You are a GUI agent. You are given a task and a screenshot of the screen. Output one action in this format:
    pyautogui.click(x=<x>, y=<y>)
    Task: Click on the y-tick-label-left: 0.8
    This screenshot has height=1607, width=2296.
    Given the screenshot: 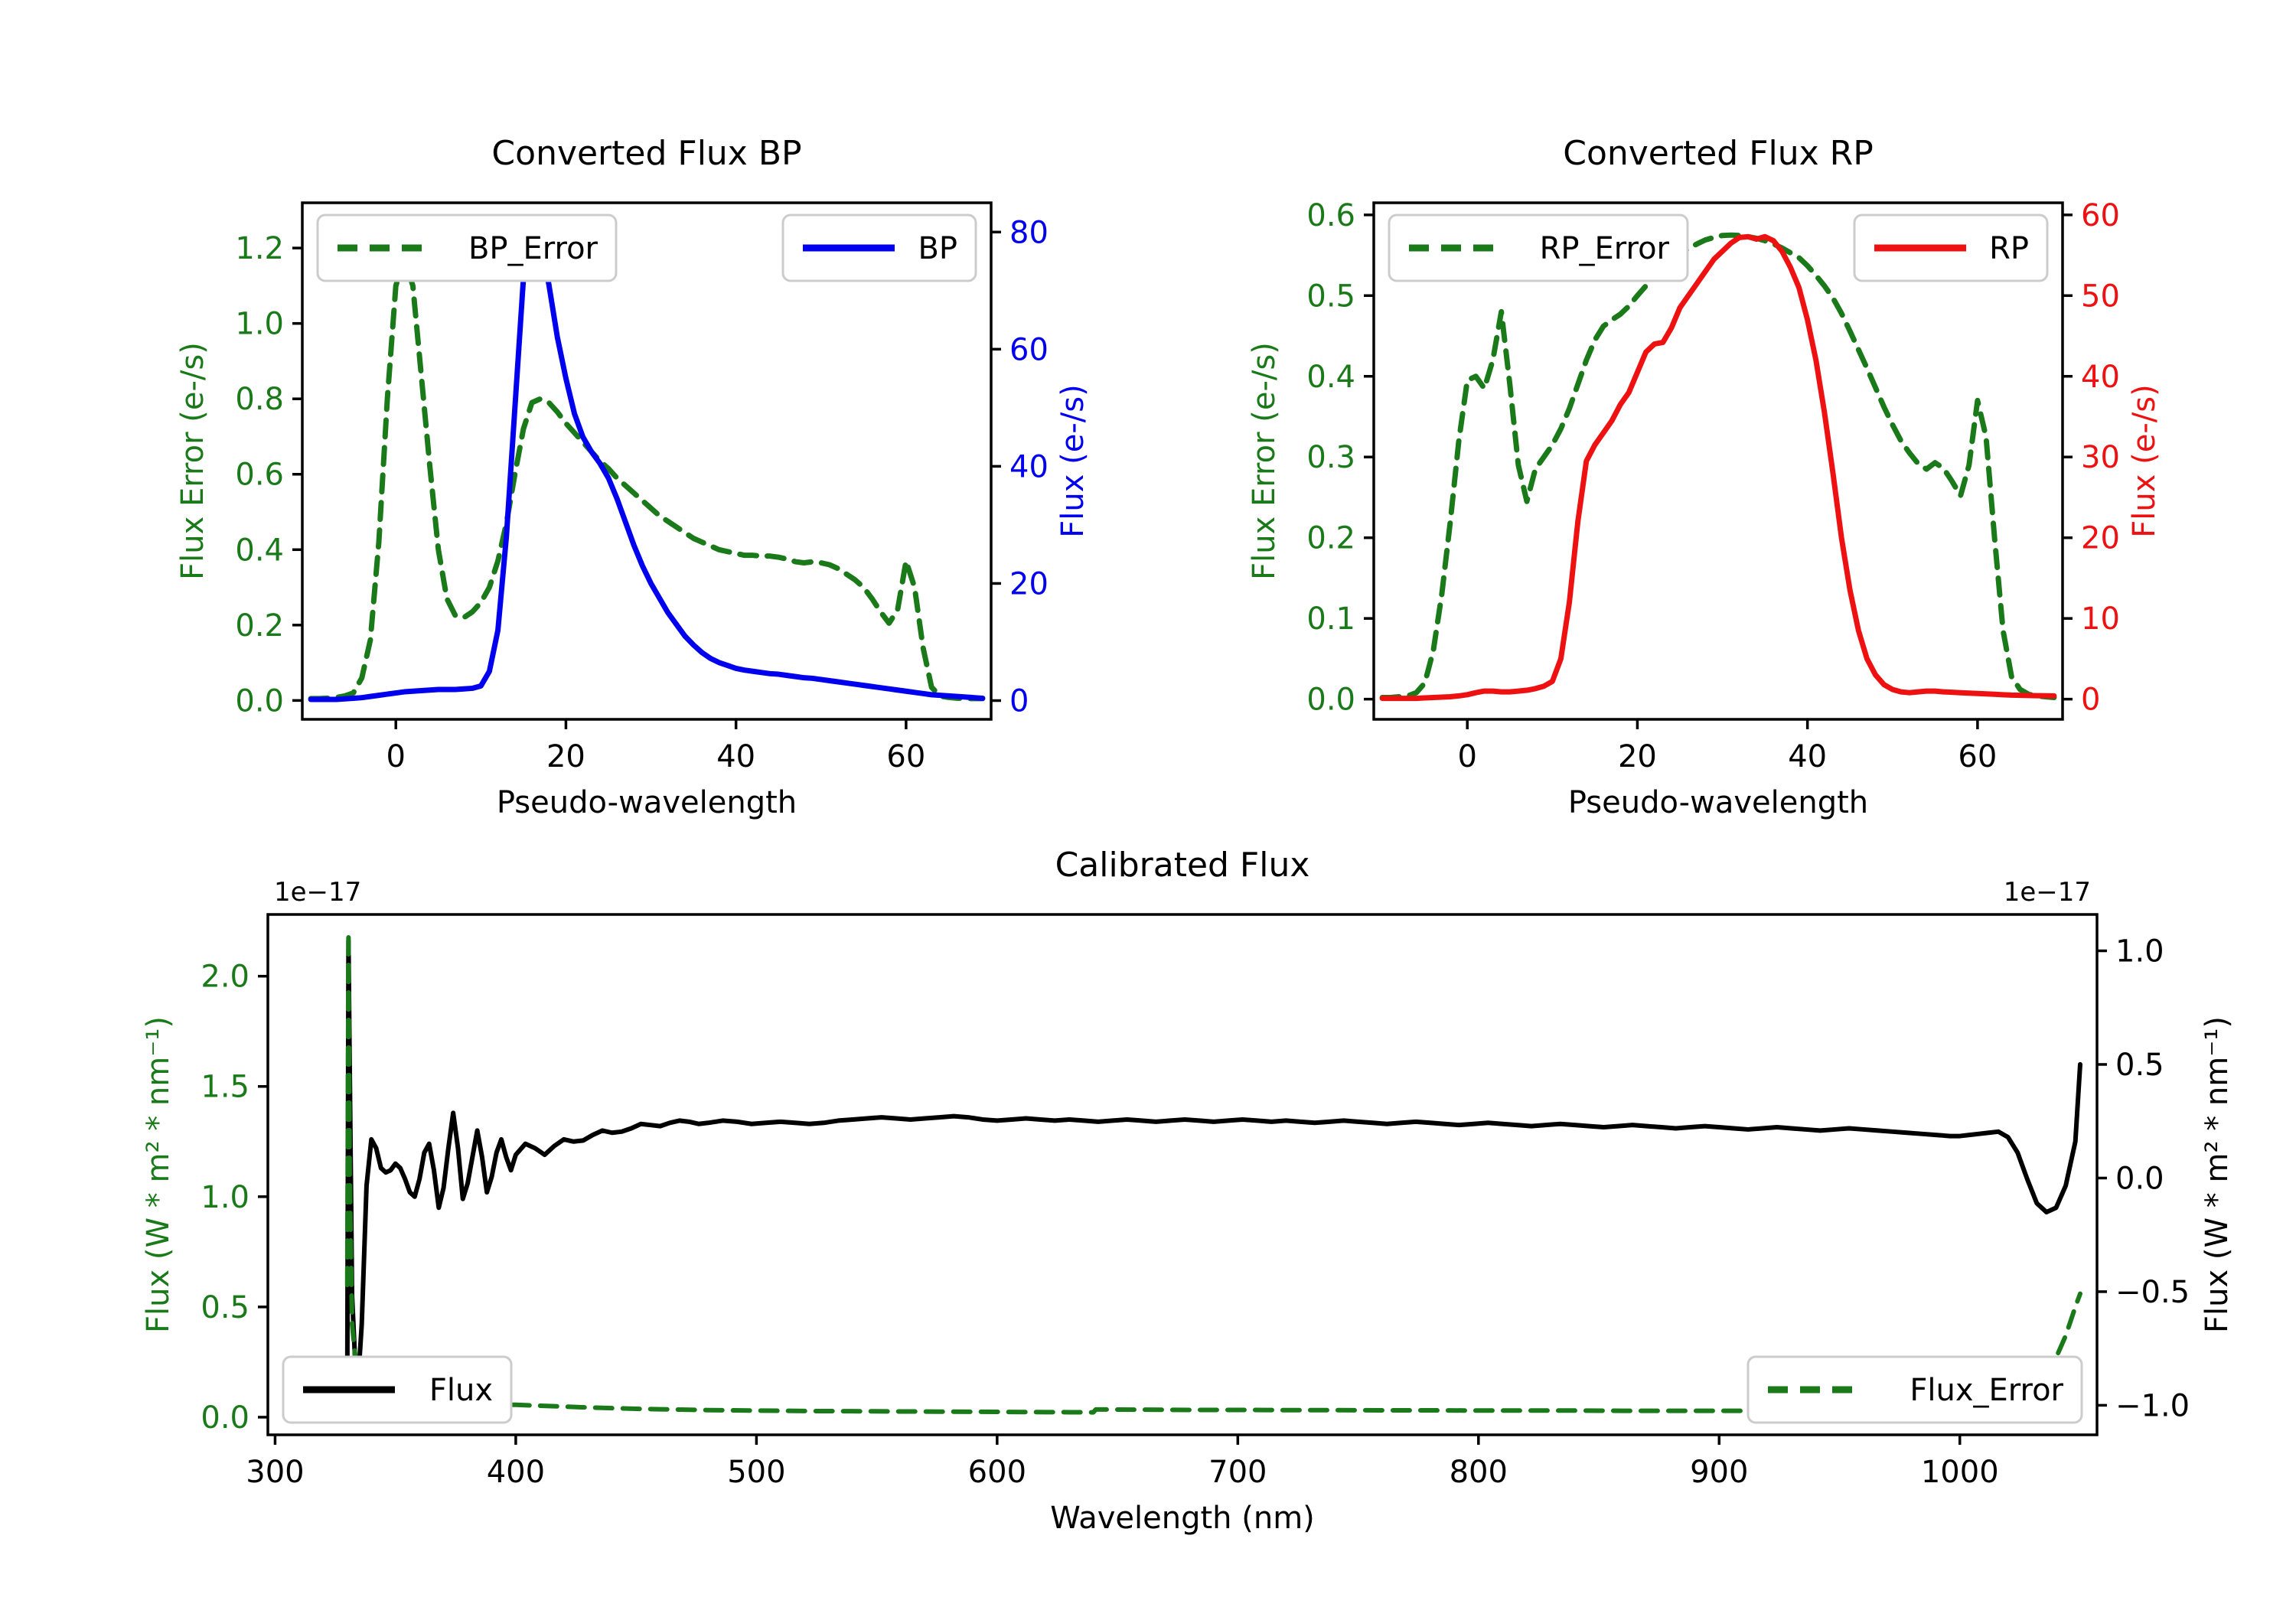 What is the action you would take?
    pyautogui.click(x=259, y=399)
    